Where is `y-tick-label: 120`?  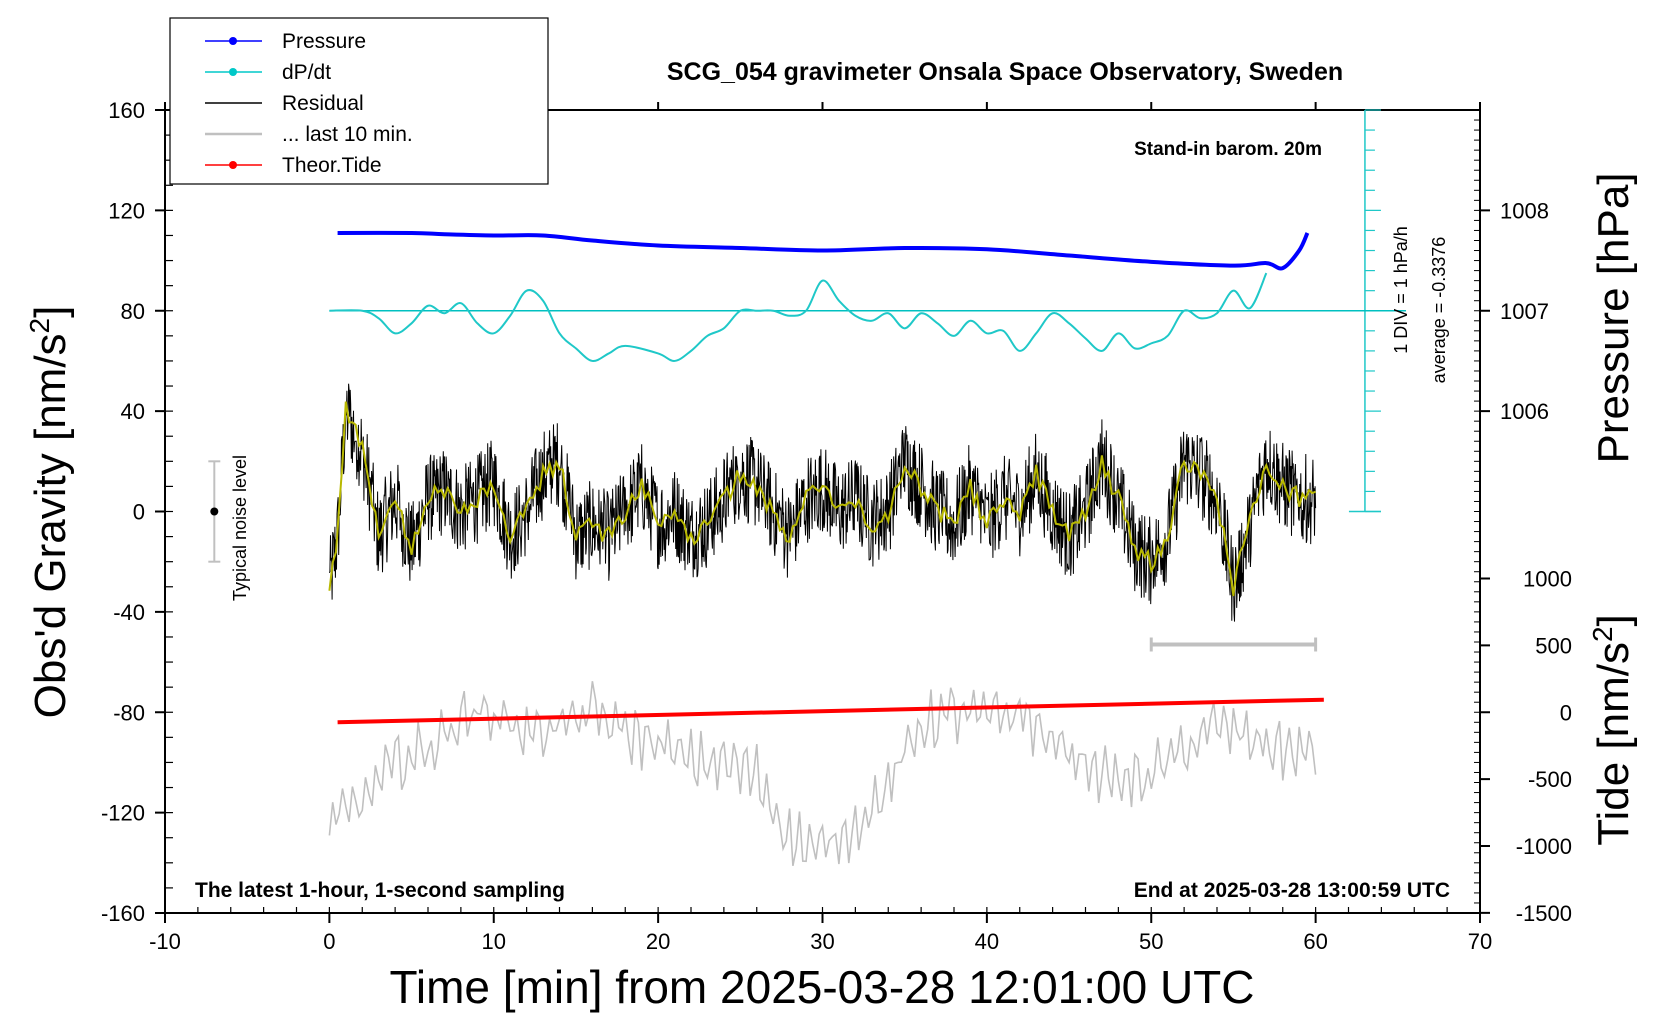
y-tick-label: 120 is located at coordinates (126, 210).